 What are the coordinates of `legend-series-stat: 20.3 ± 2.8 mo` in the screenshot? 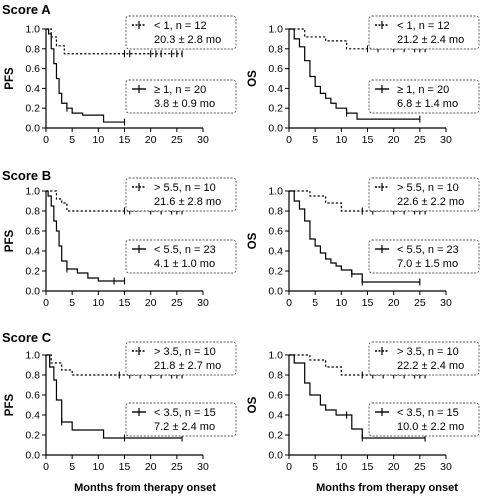 It's located at (187, 40).